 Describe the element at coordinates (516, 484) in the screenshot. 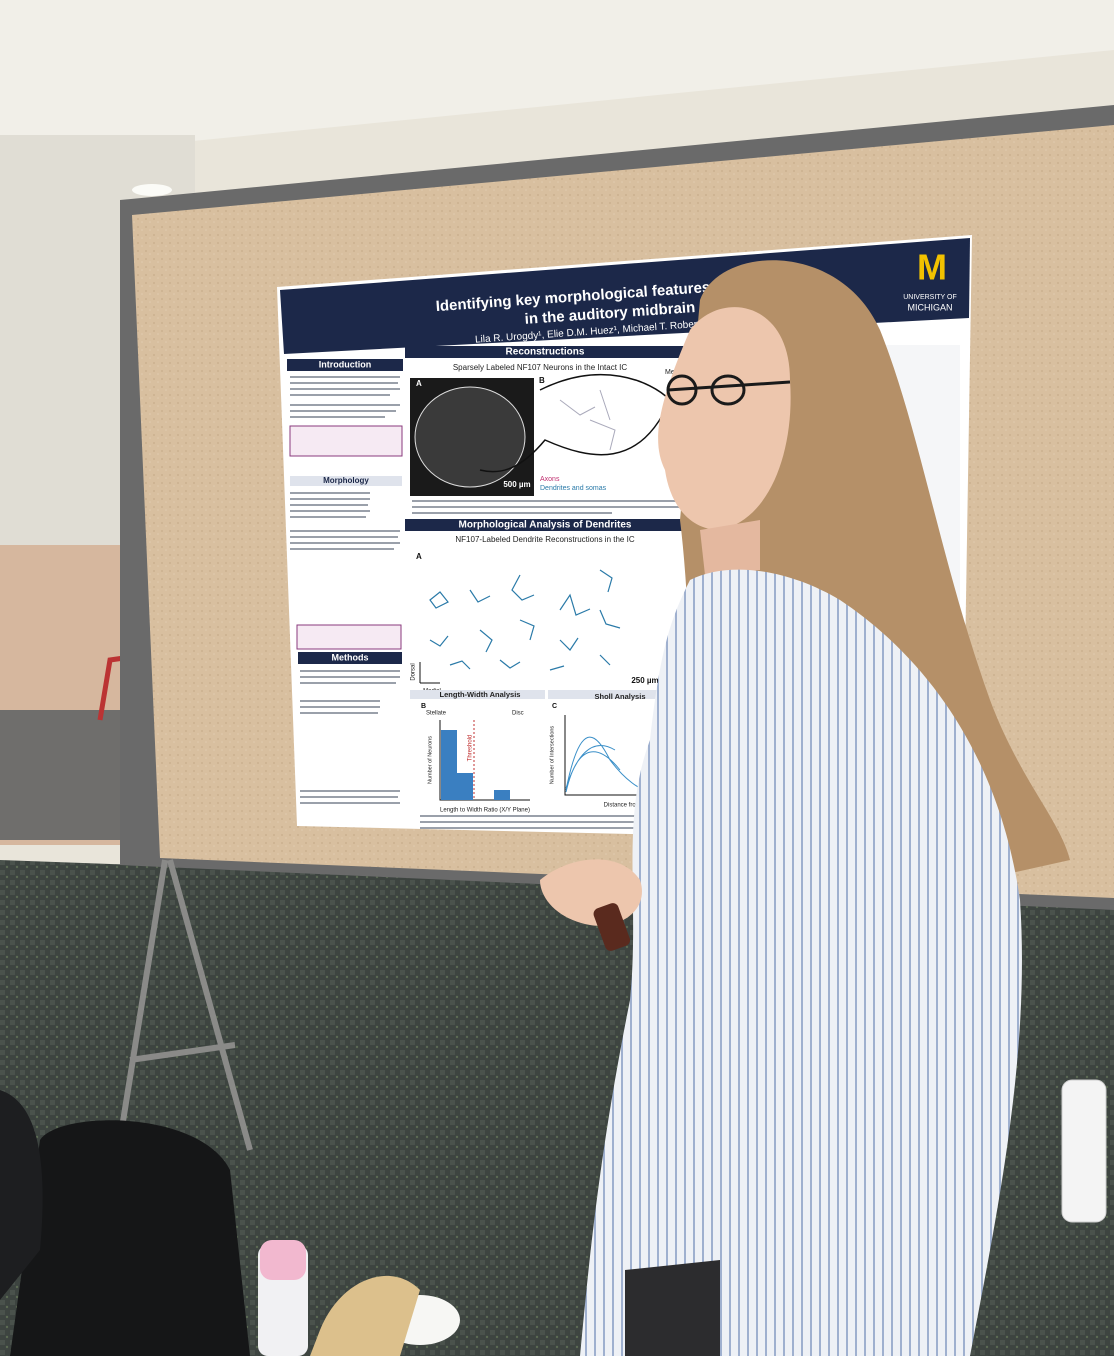

I see `scale-label: 500 µm` at that location.